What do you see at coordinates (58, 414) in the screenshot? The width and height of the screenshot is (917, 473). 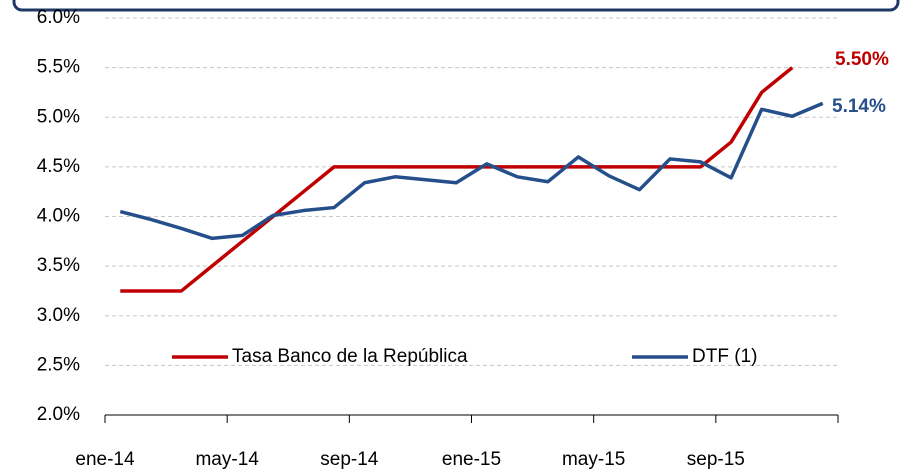 I see `y-tick-label: 2.0%` at bounding box center [58, 414].